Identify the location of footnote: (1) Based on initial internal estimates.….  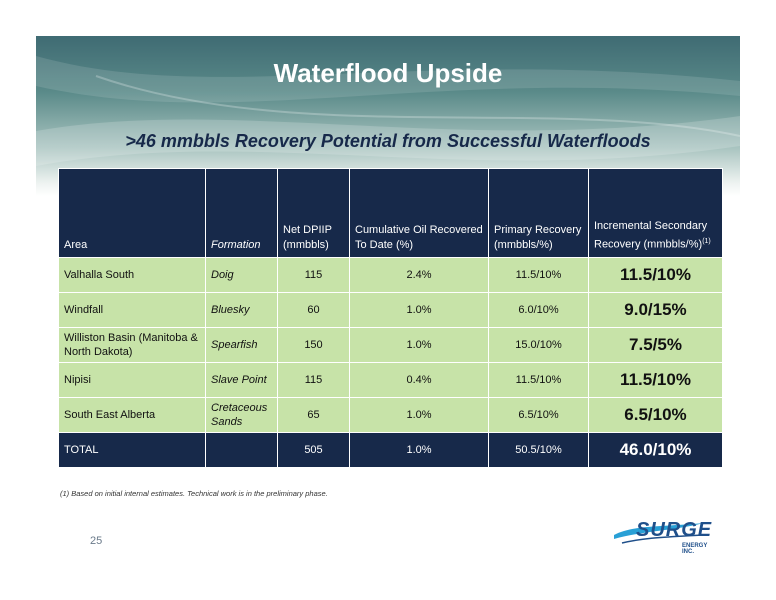
(194, 493).